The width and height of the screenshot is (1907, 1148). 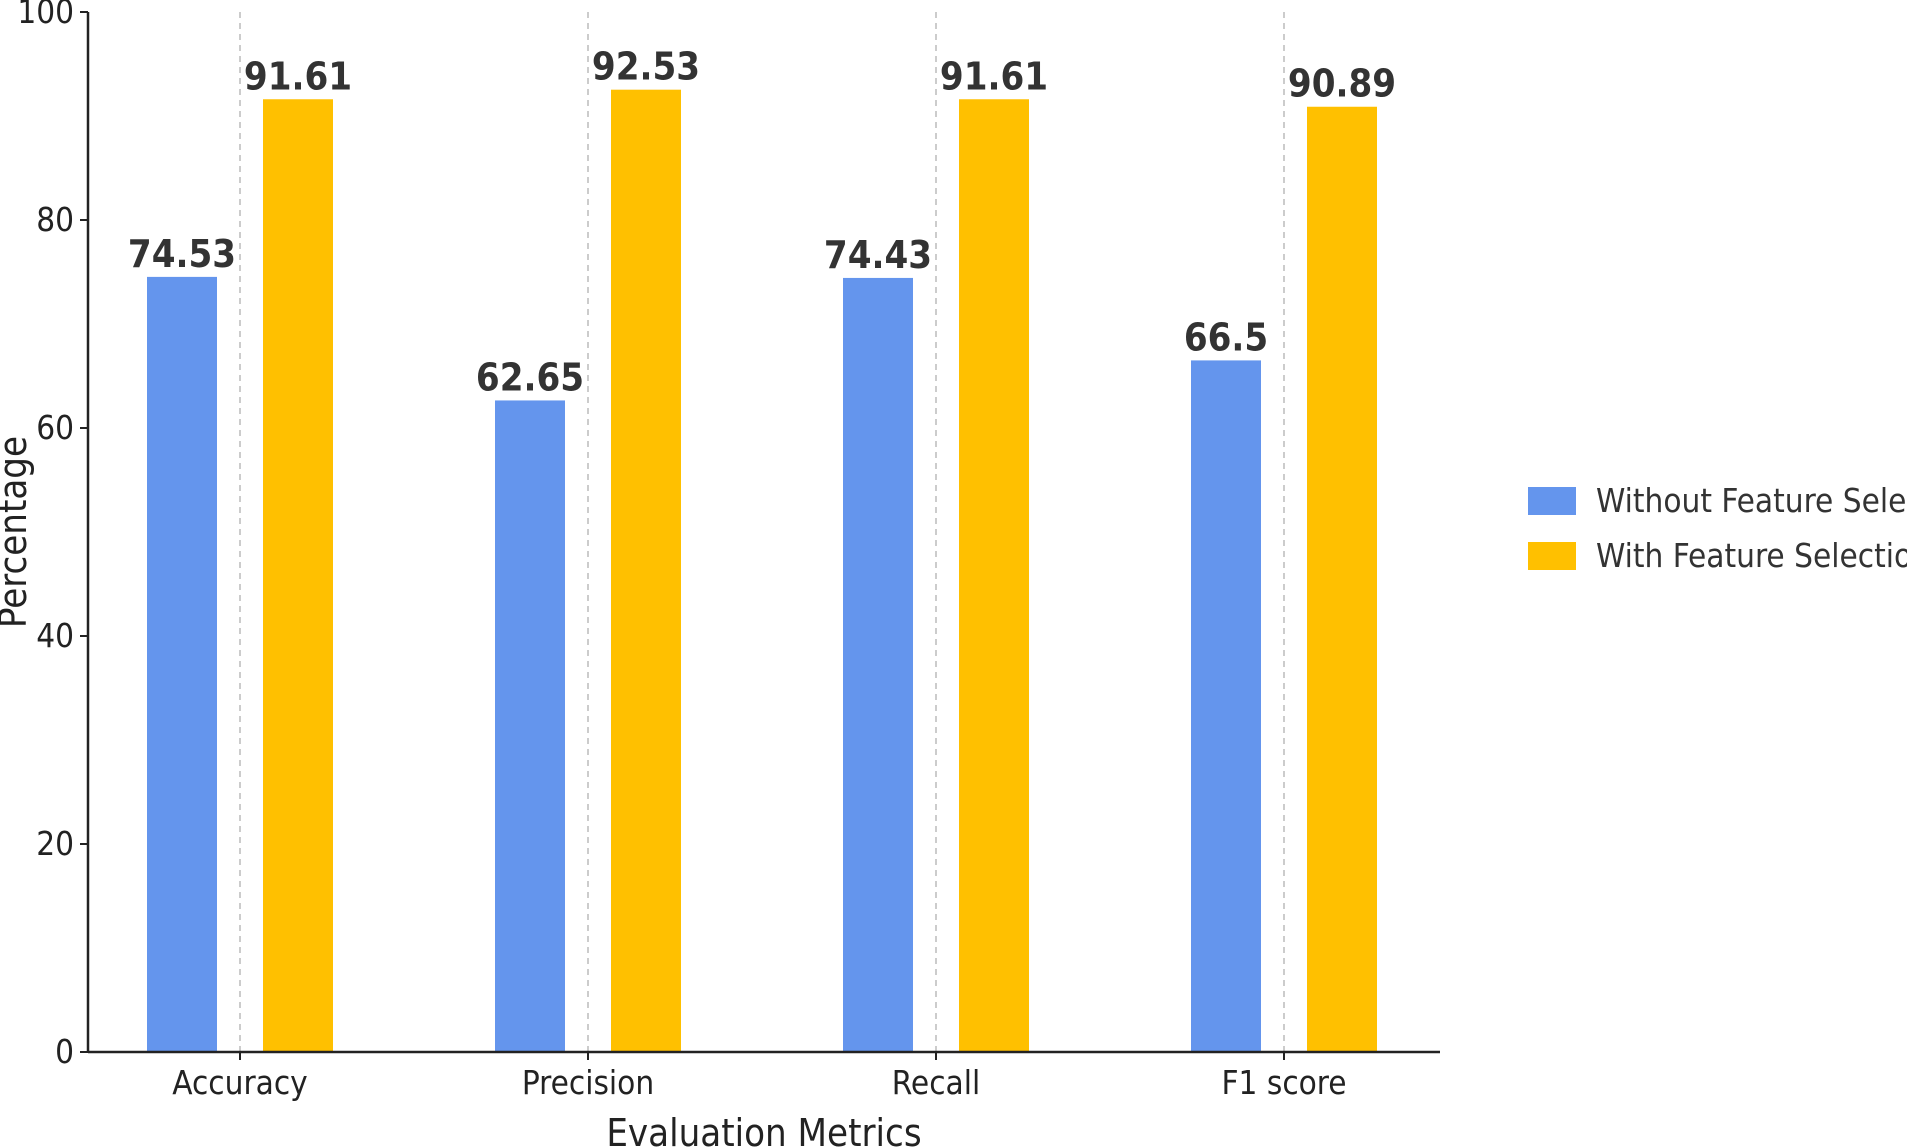 I want to click on x-tick-label: Precision, so click(x=588, y=1082).